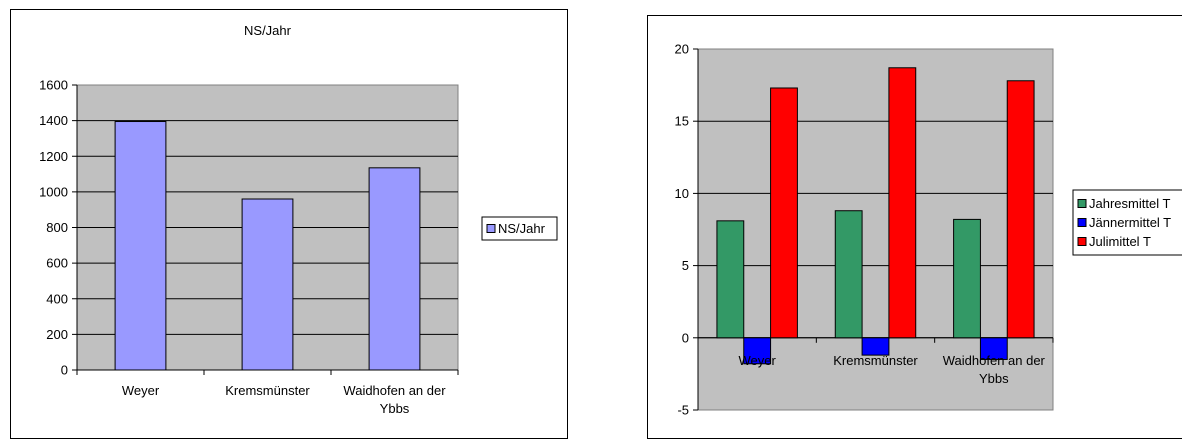 The width and height of the screenshot is (1182, 440). Describe the element at coordinates (875, 346) in the screenshot. I see `bar-jannermittel-t-kremsmunster` at that location.